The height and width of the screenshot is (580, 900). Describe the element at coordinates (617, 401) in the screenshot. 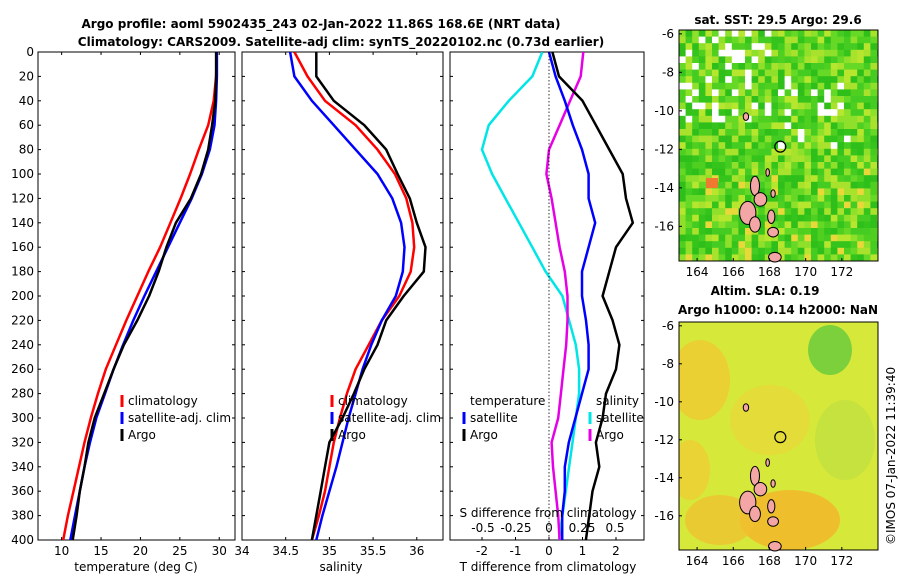

I see `legend-salinity-header: salinity` at that location.